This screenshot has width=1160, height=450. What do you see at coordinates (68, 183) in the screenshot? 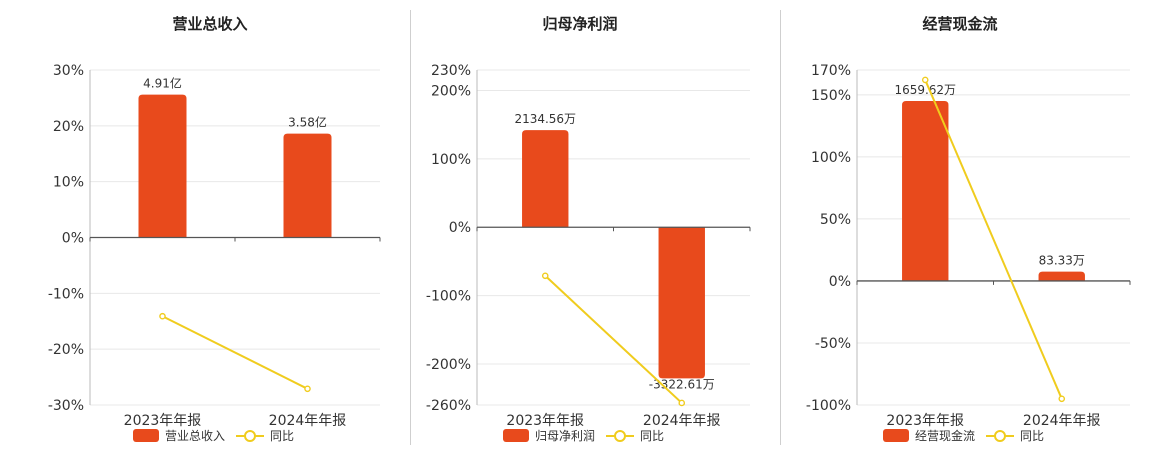
I see `y-tick-label: 10%` at bounding box center [68, 183].